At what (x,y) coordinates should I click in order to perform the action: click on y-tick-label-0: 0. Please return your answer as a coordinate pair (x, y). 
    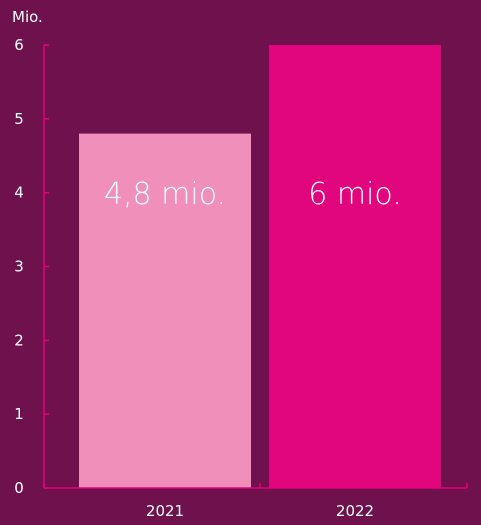
    Looking at the image, I should click on (19, 488).